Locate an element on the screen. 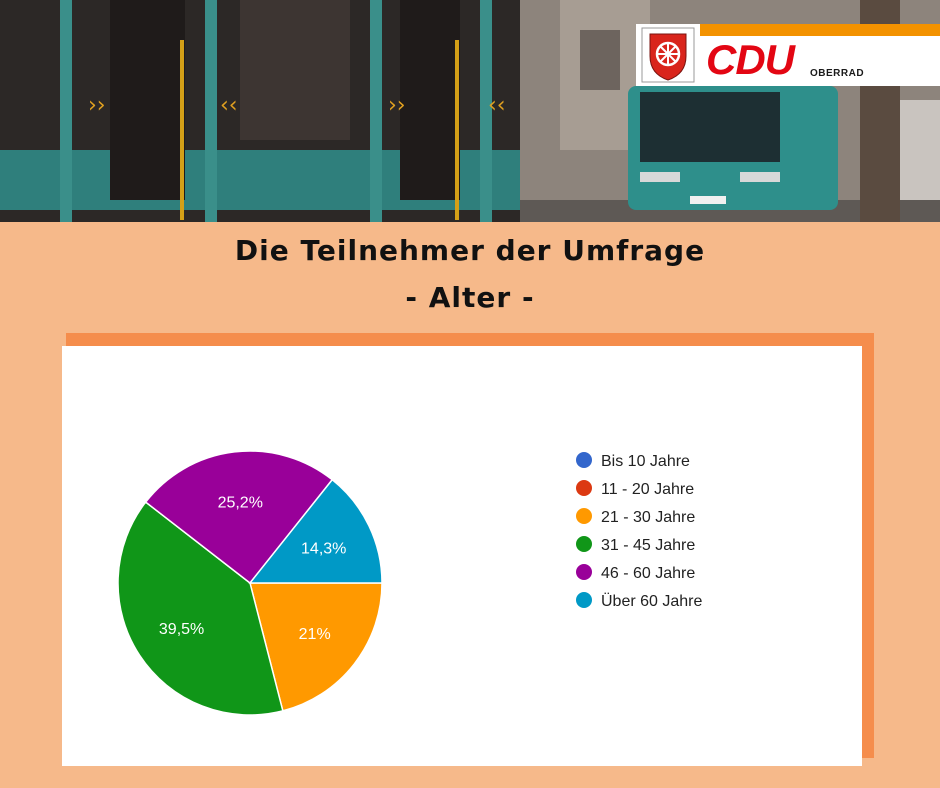 This screenshot has width=940, height=788. pie-slice-21-30-jahre is located at coordinates (316, 647).